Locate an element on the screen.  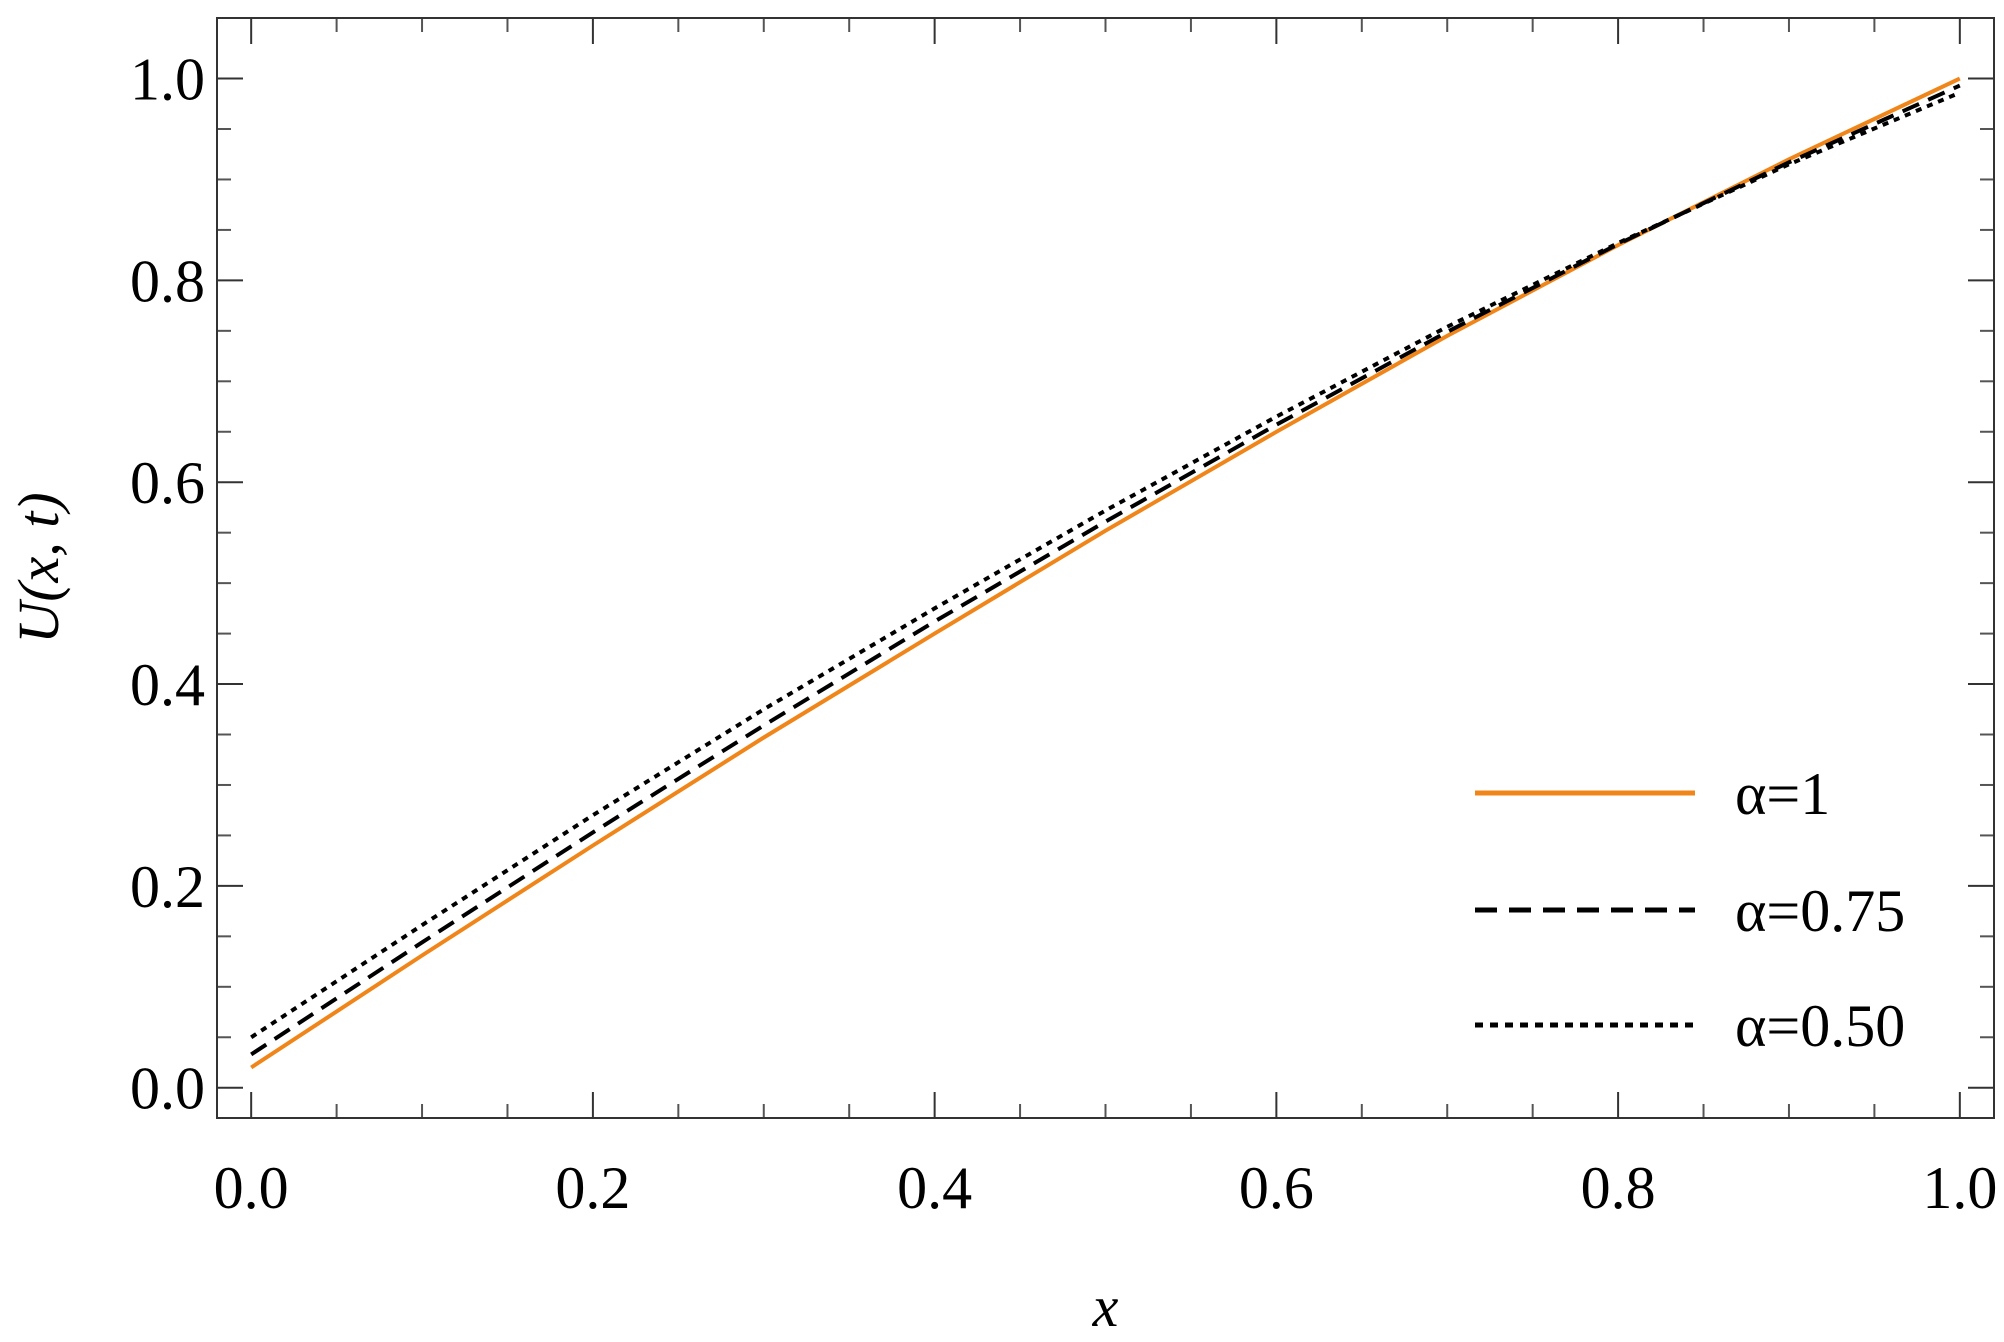
x-tick-label: 0.2 is located at coordinates (592, 1188).